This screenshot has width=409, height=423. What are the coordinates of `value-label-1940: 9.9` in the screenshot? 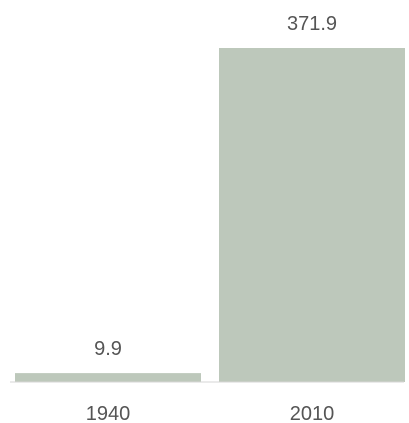 It's located at (108, 349).